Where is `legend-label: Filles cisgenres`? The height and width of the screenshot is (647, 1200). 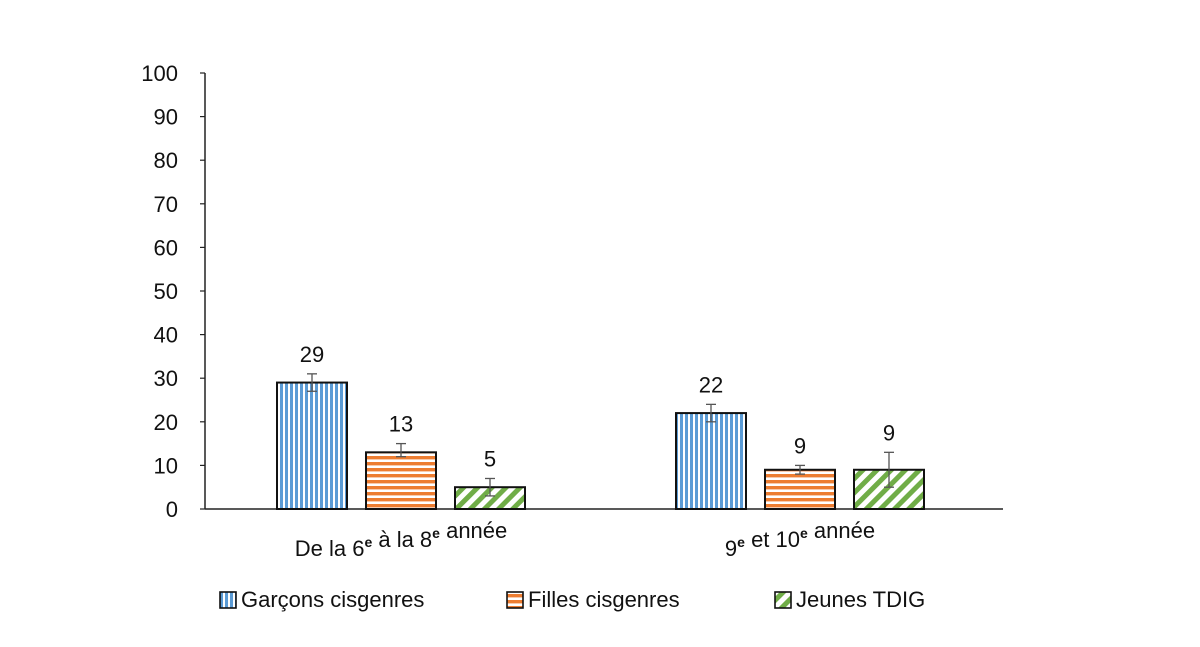
legend-label: Filles cisgenres is located at coordinates (604, 599).